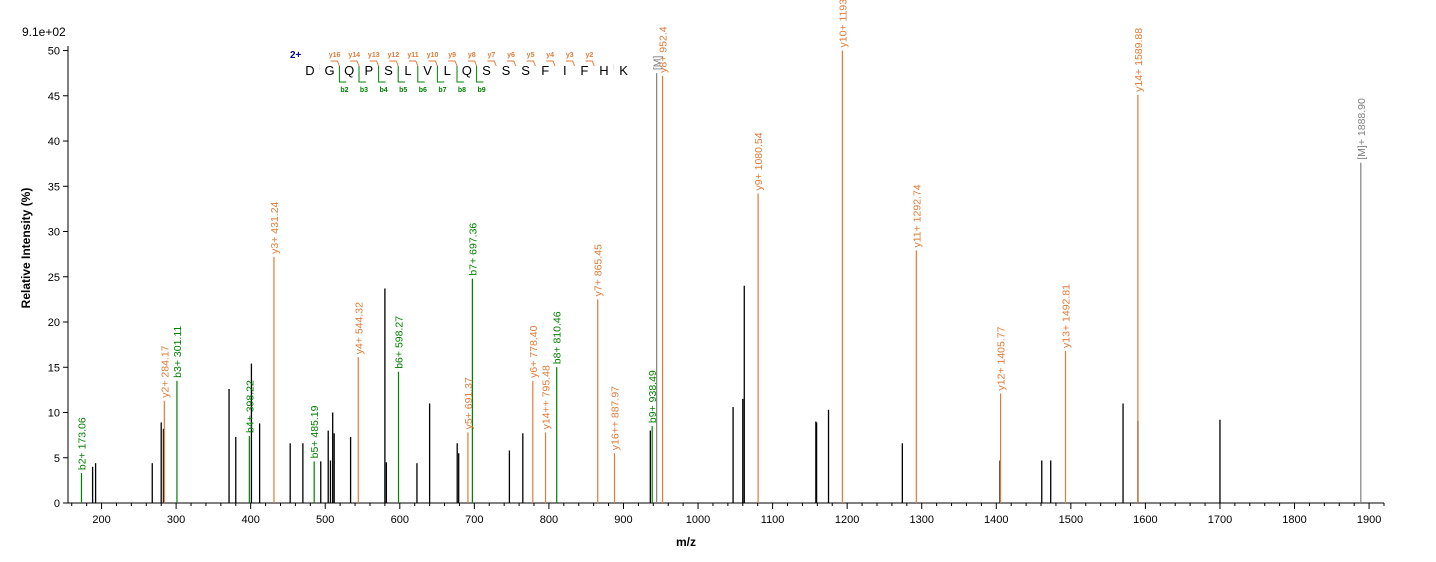 The height and width of the screenshot is (562, 1436). Describe the element at coordinates (759, 161) in the screenshot. I see `peak-label: y9+ 1080.54` at that location.